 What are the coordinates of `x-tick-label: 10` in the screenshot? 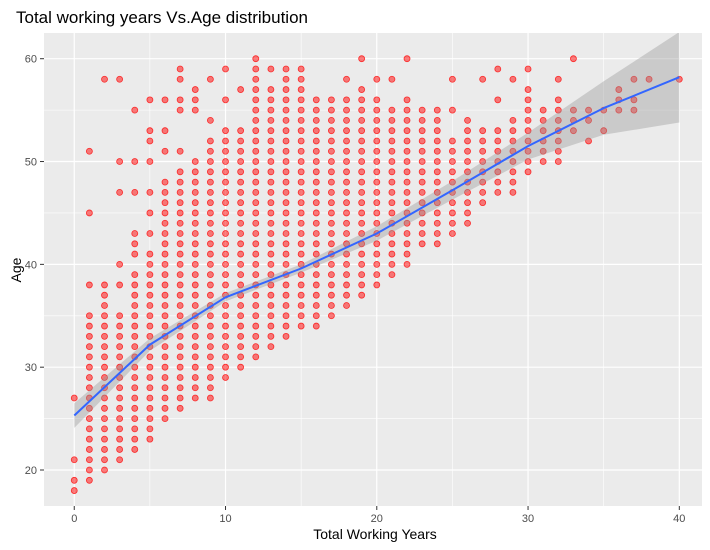 It's located at (225, 519).